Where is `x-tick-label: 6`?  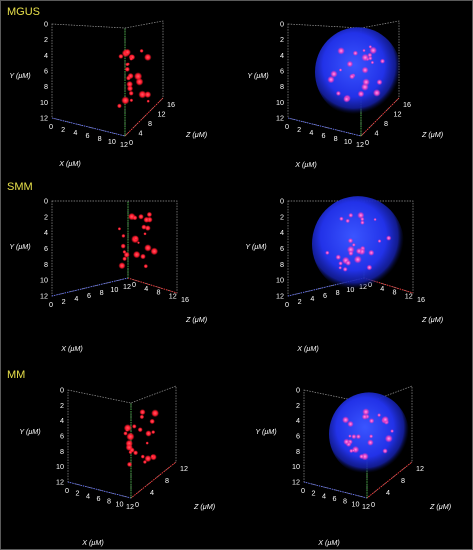 x-tick-label: 6 is located at coordinates (89, 295).